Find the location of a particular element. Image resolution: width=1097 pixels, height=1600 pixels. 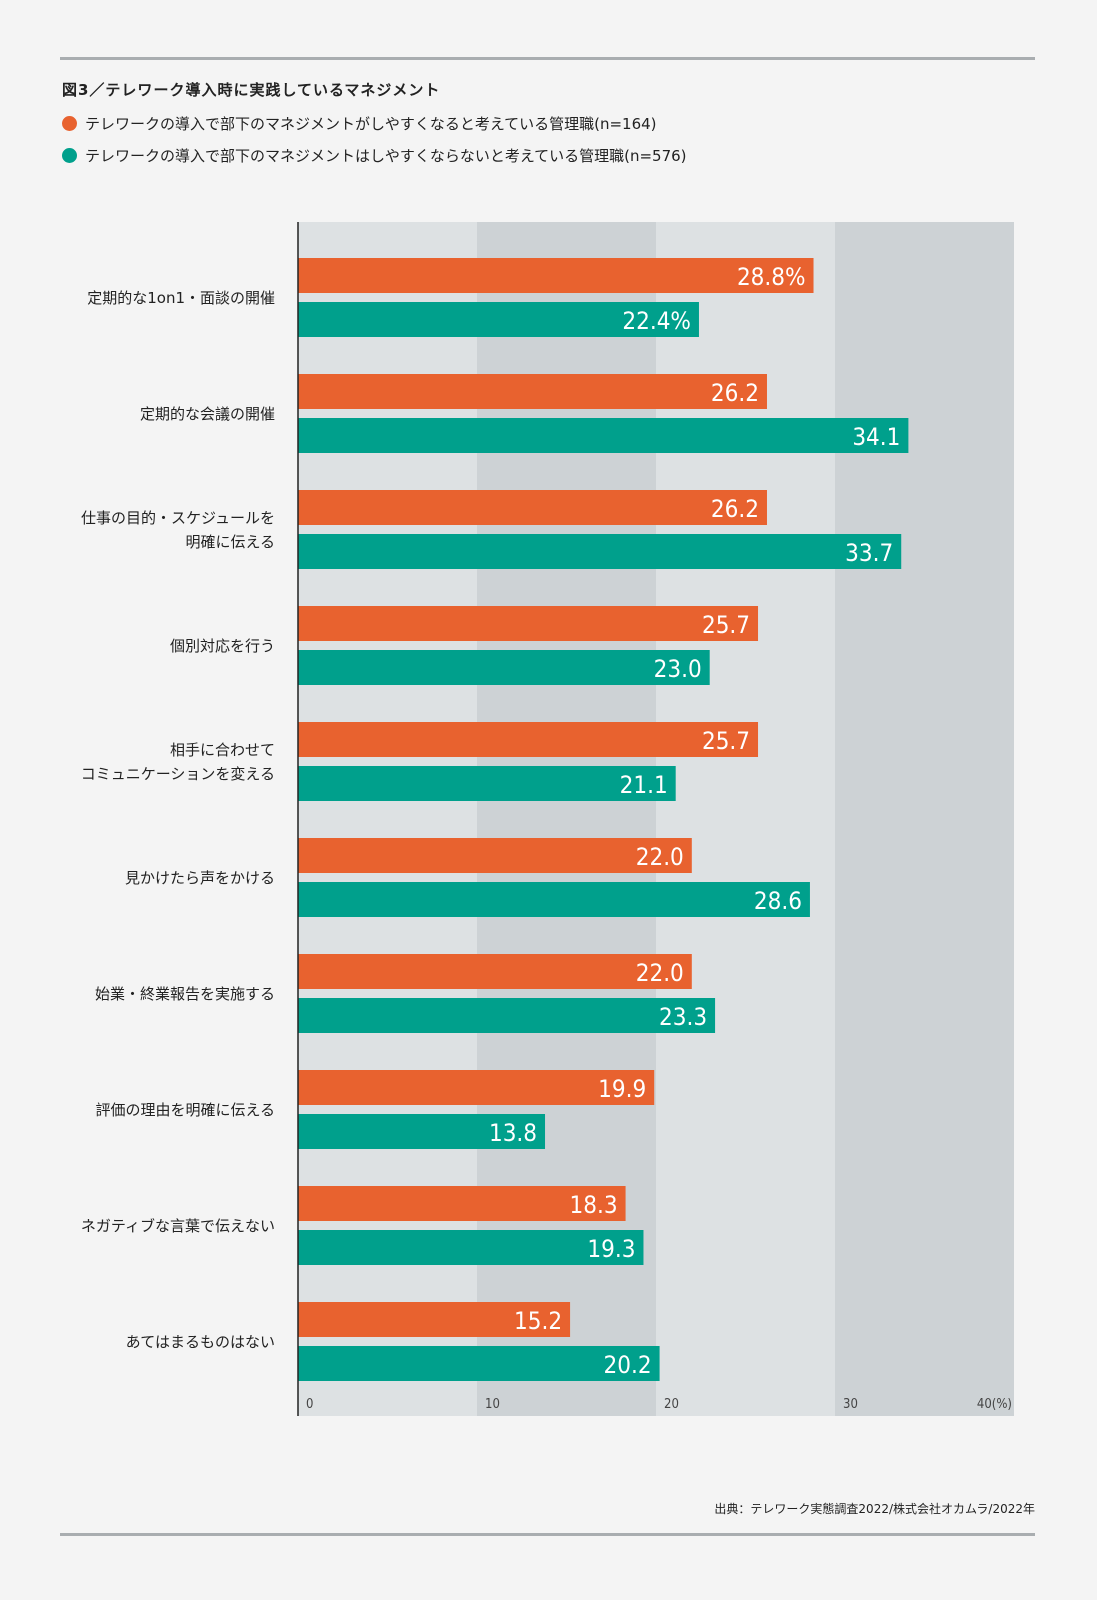

category-label: あてはまるものはない is located at coordinates (200, 1342).